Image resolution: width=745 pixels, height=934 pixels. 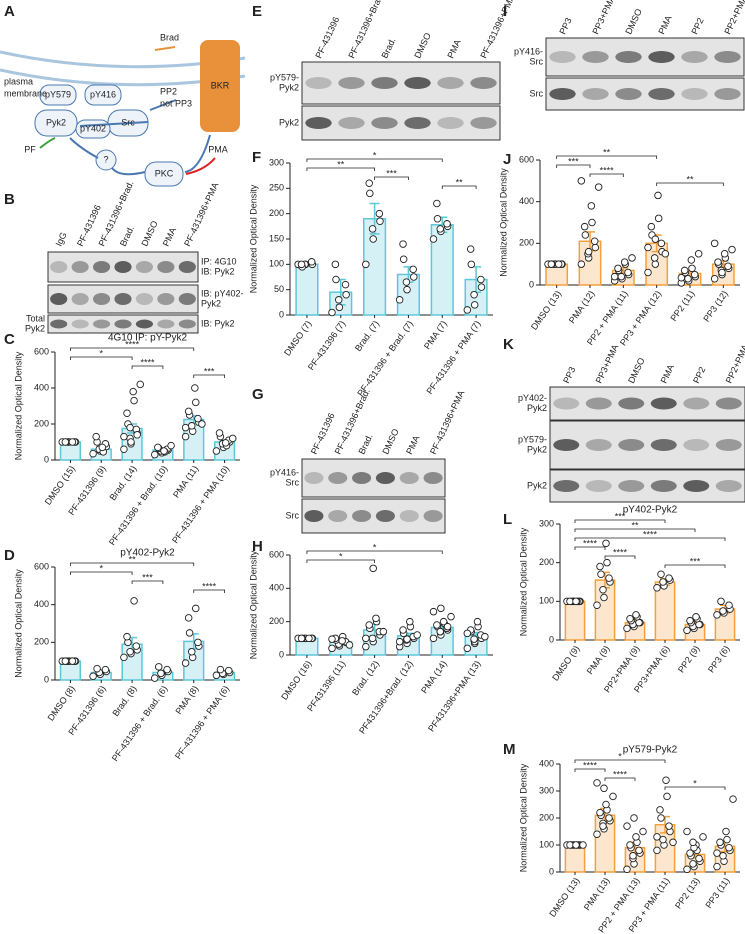 I want to click on y-tick-label: 100, so click(x=546, y=844).